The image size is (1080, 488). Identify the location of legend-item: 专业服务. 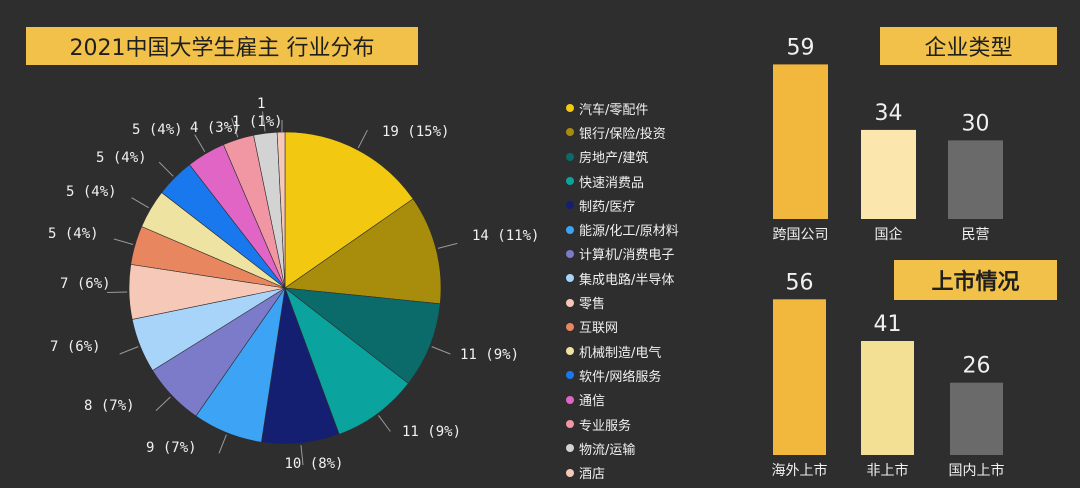
(622, 424).